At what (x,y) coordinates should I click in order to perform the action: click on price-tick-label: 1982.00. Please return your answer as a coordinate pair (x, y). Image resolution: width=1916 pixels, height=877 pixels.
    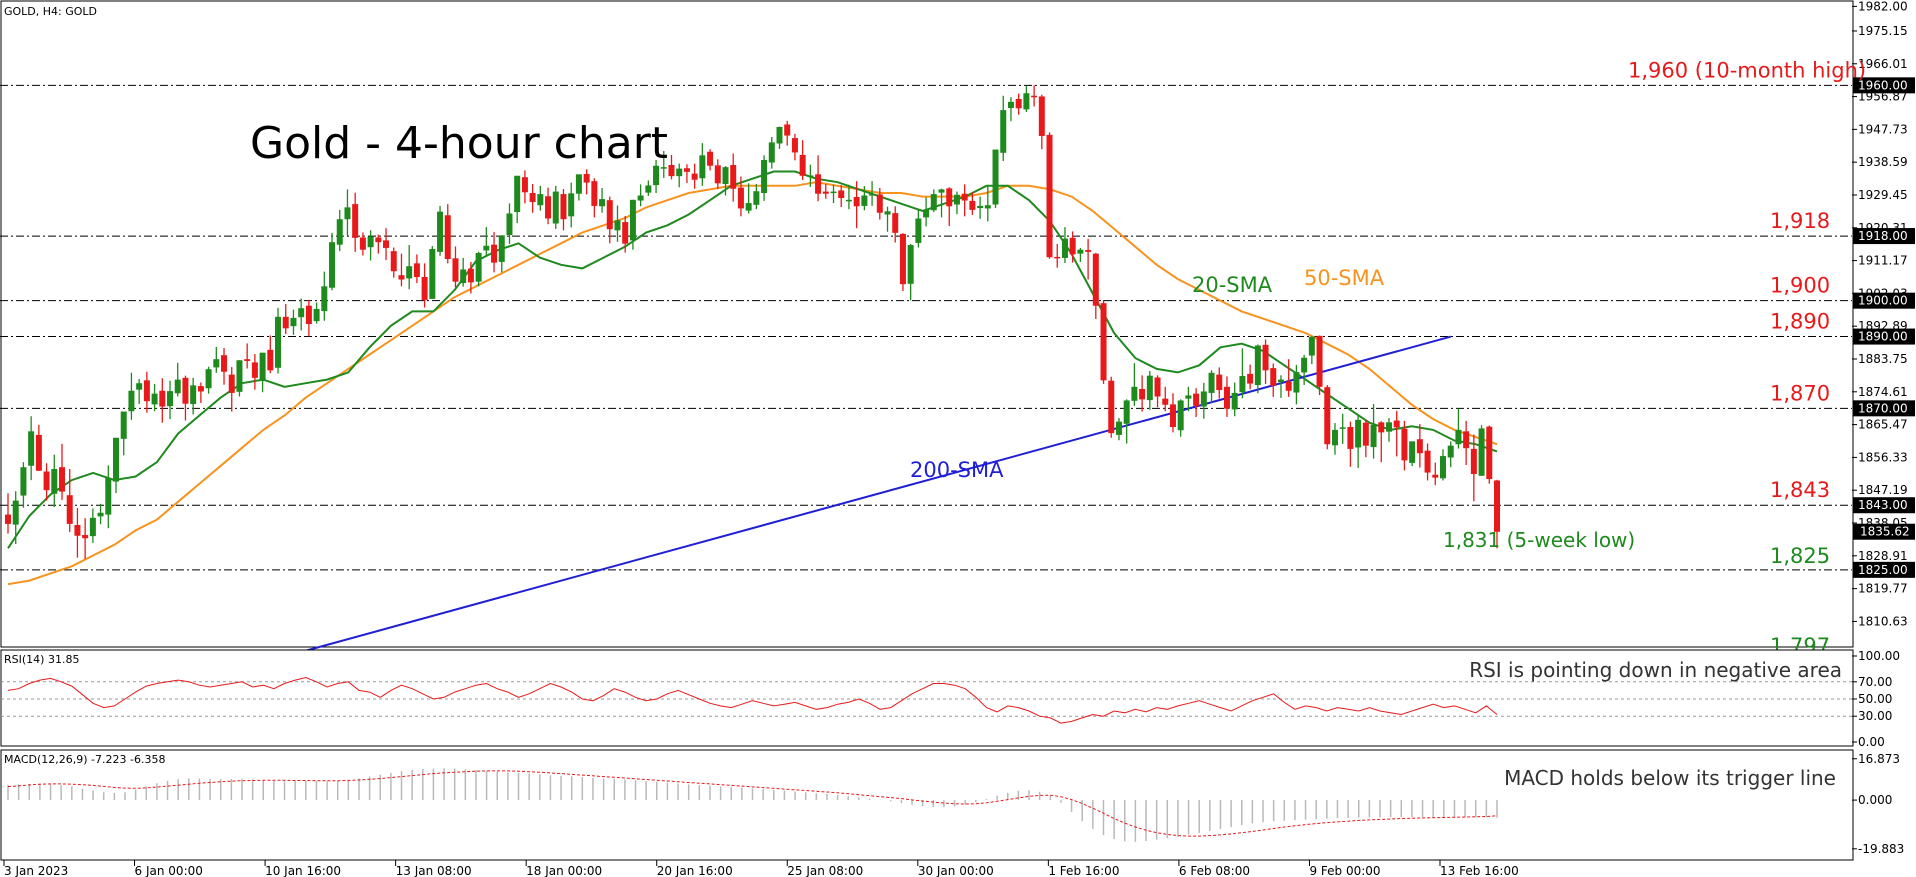
    Looking at the image, I should click on (1883, 6).